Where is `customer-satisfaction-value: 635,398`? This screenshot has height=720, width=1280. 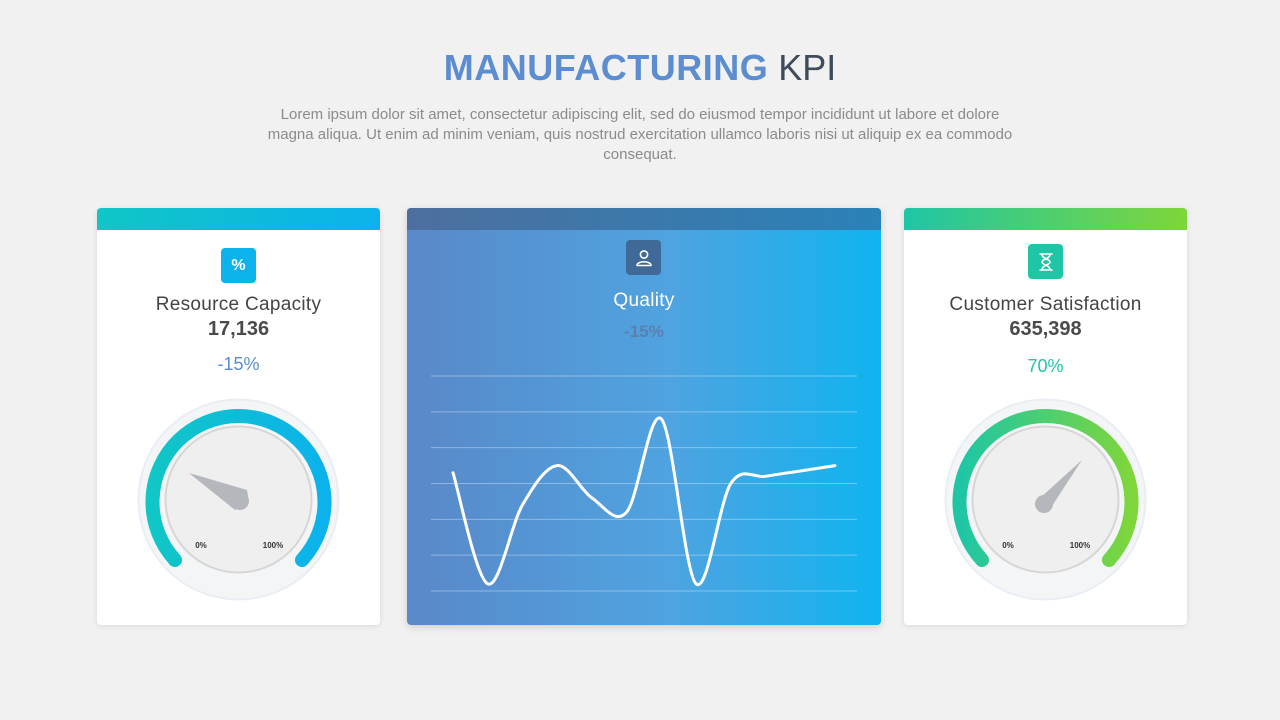
customer-satisfaction-value: 635,398 is located at coordinates (1045, 329).